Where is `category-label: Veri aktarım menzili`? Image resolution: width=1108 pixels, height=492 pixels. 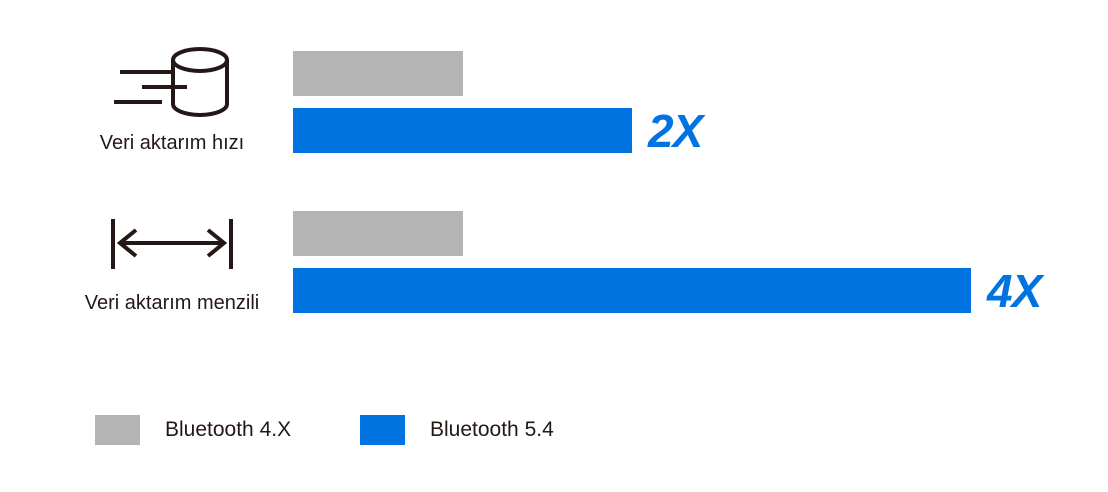
category-label: Veri aktarım menzili is located at coordinates (172, 303).